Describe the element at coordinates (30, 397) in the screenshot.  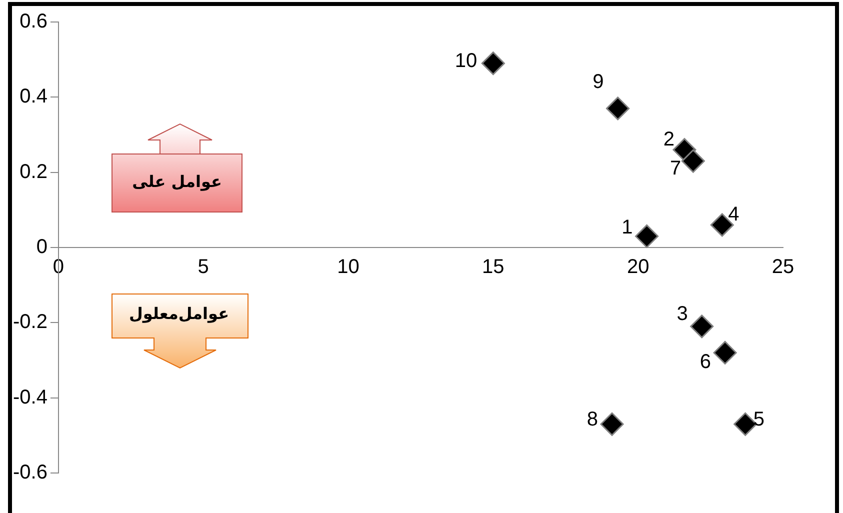
I see `y-tick-label: -0.4` at that location.